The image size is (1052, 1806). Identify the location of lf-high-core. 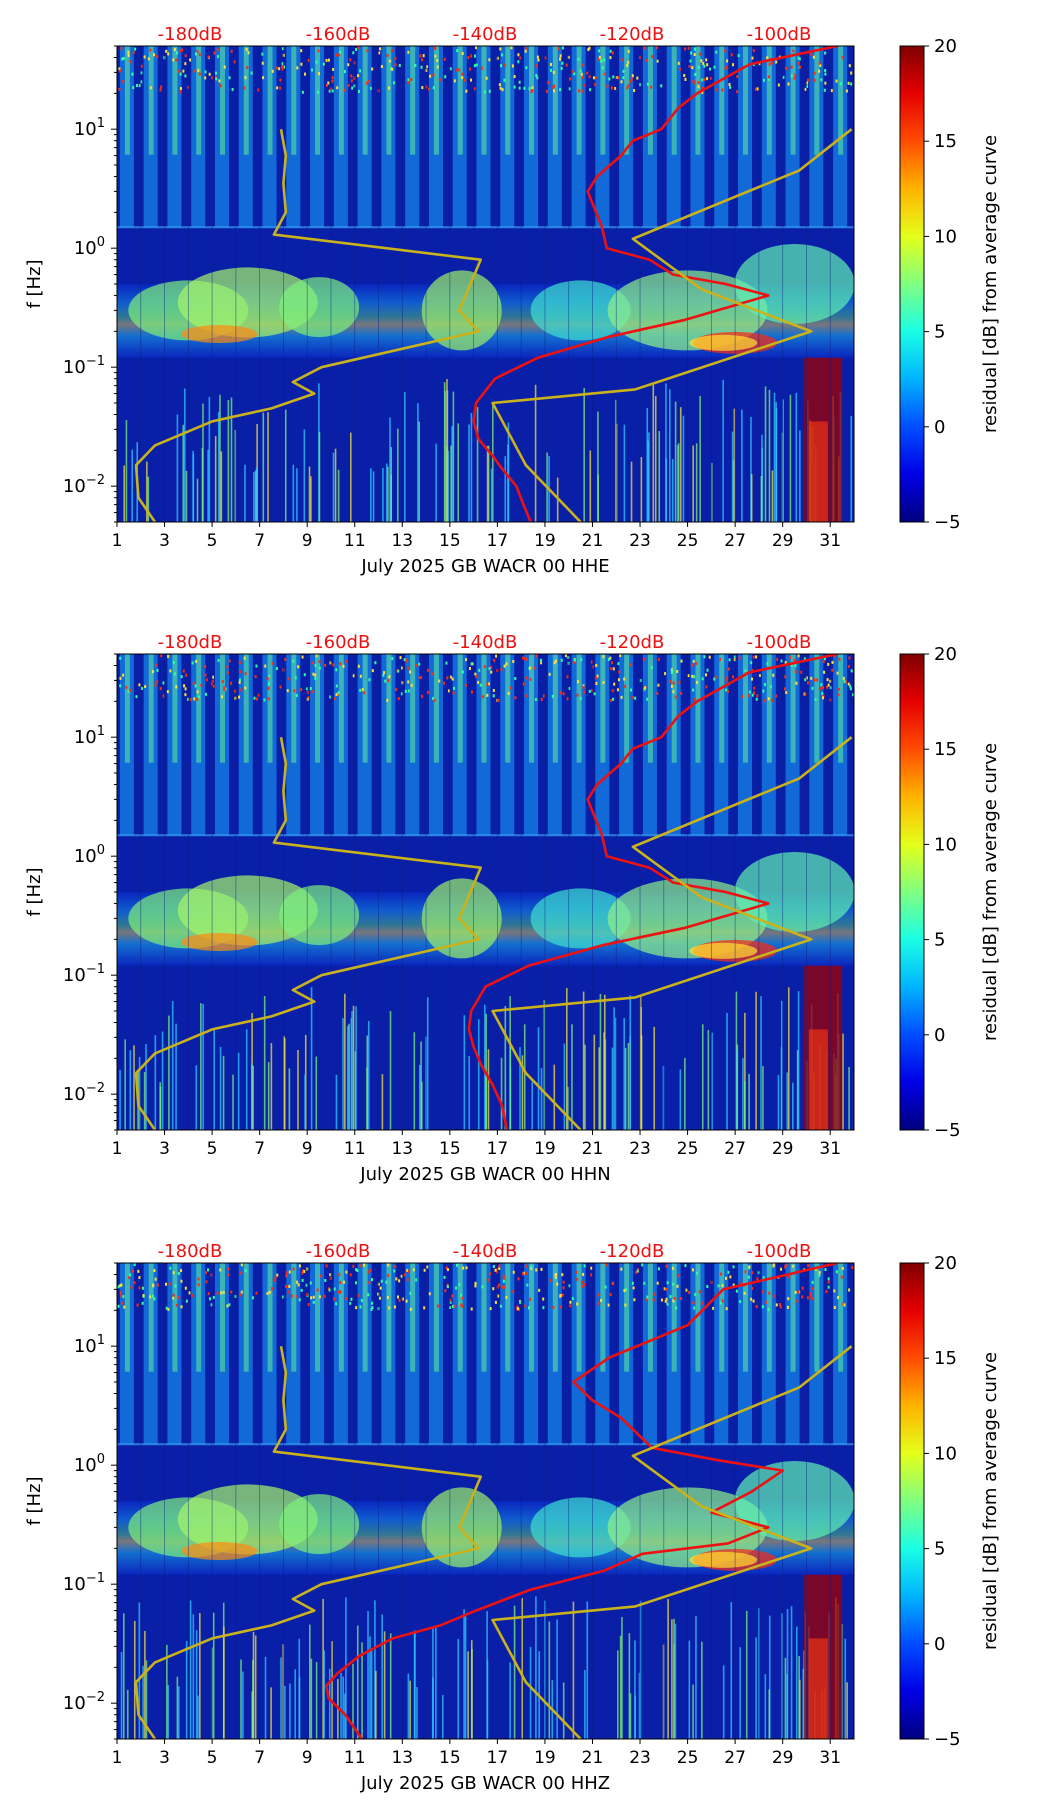
(818, 471).